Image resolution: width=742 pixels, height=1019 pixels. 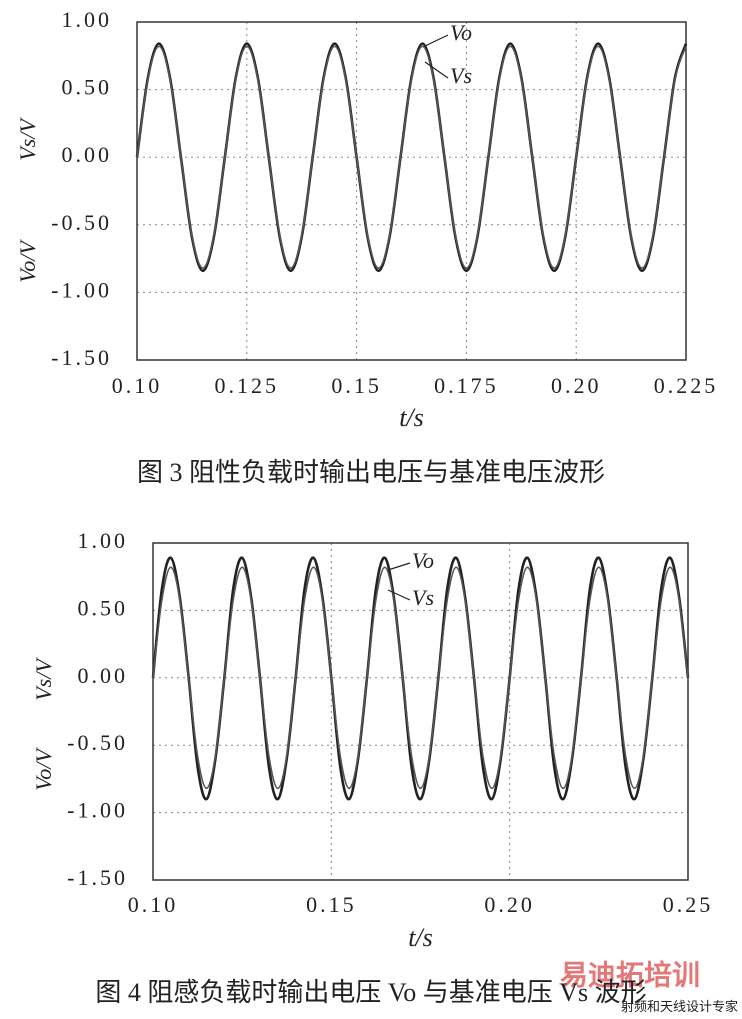 What do you see at coordinates (370, 992) in the screenshot?
I see `caption: 图 4 阻感负载时输出电压 Vo 与基准电压 Vs 波形` at bounding box center [370, 992].